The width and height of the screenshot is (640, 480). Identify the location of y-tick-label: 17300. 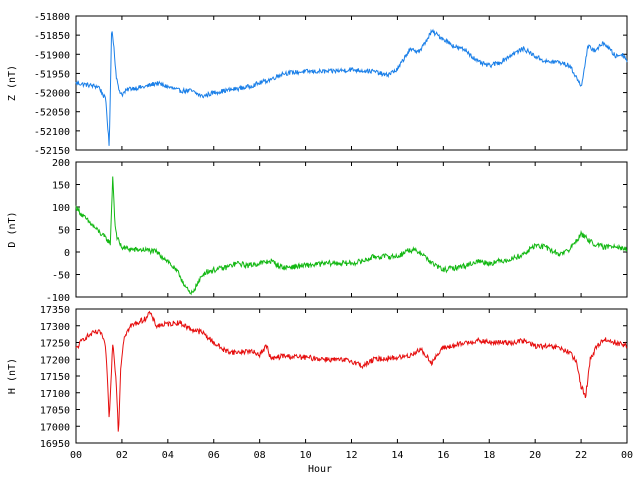
(55, 327).